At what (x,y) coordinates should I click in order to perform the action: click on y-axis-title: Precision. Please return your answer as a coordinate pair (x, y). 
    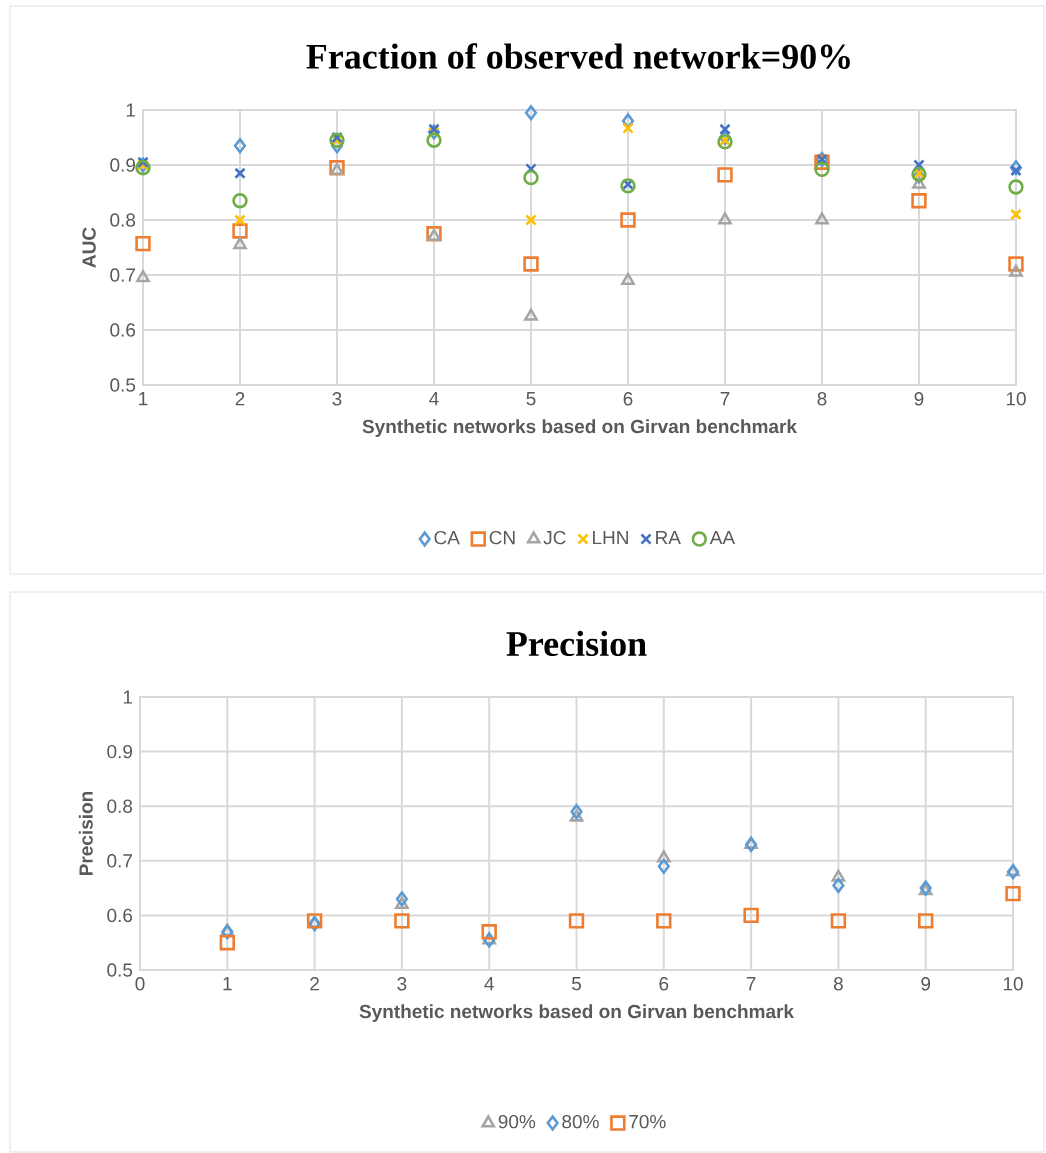
    Looking at the image, I should click on (85, 833).